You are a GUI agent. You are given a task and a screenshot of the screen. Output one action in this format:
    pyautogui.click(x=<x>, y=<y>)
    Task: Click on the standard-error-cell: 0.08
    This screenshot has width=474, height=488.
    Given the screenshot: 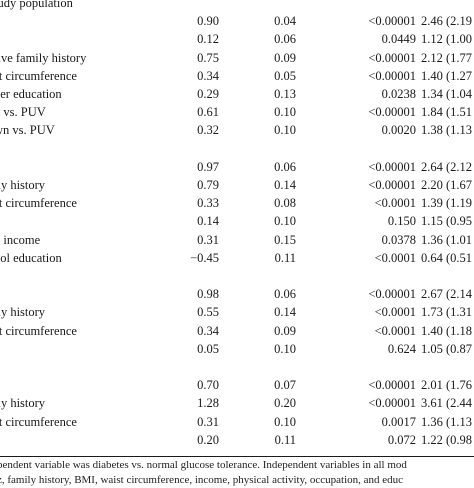 What is the action you would take?
    pyautogui.click(x=285, y=203)
    